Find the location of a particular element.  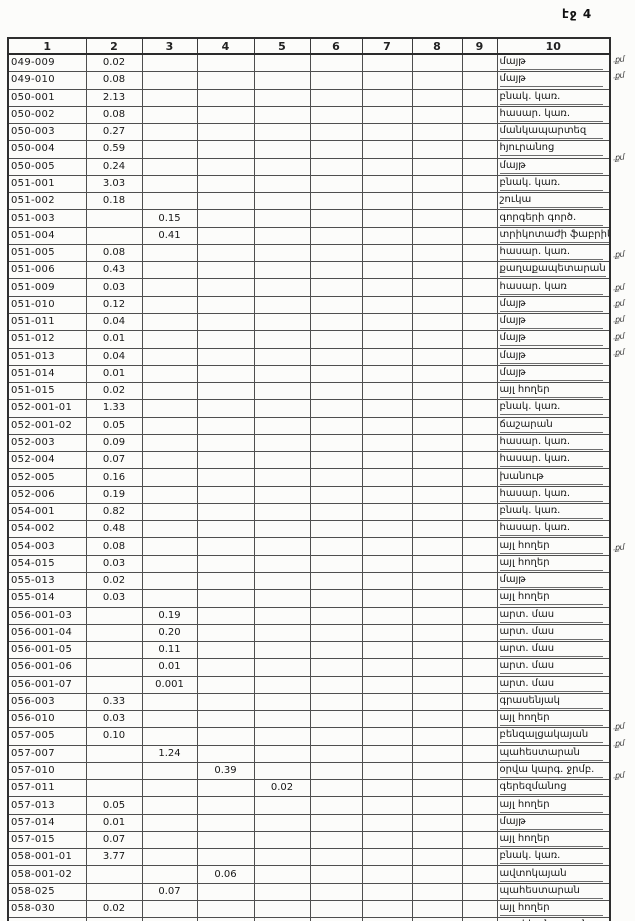

table-header-row: 1 2 3 4 5 6 7 8 9 10 is located at coordinates (309, 46).